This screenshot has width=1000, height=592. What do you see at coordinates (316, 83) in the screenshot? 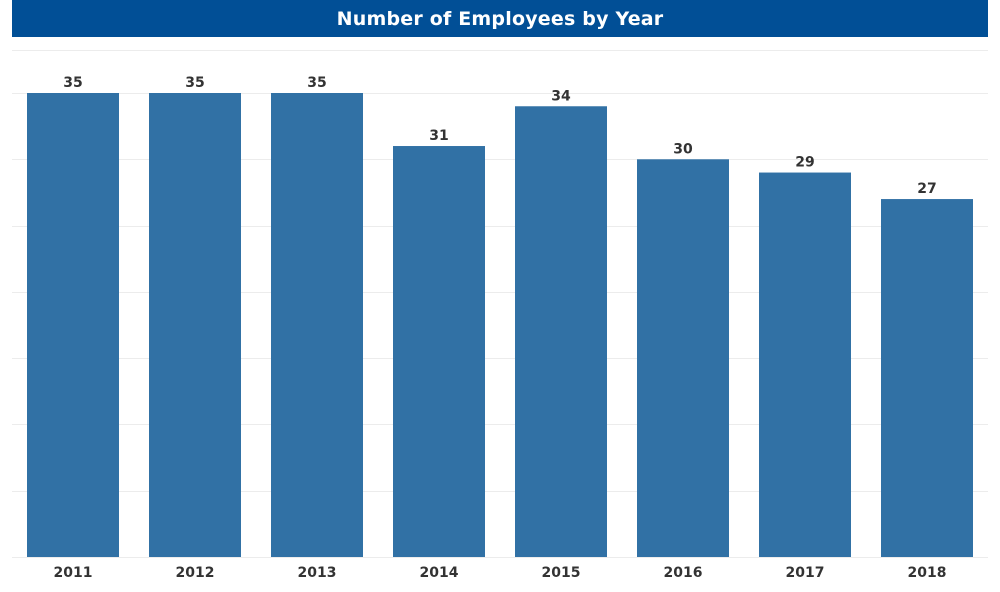
I see `data-label-2013: 35` at bounding box center [316, 83].